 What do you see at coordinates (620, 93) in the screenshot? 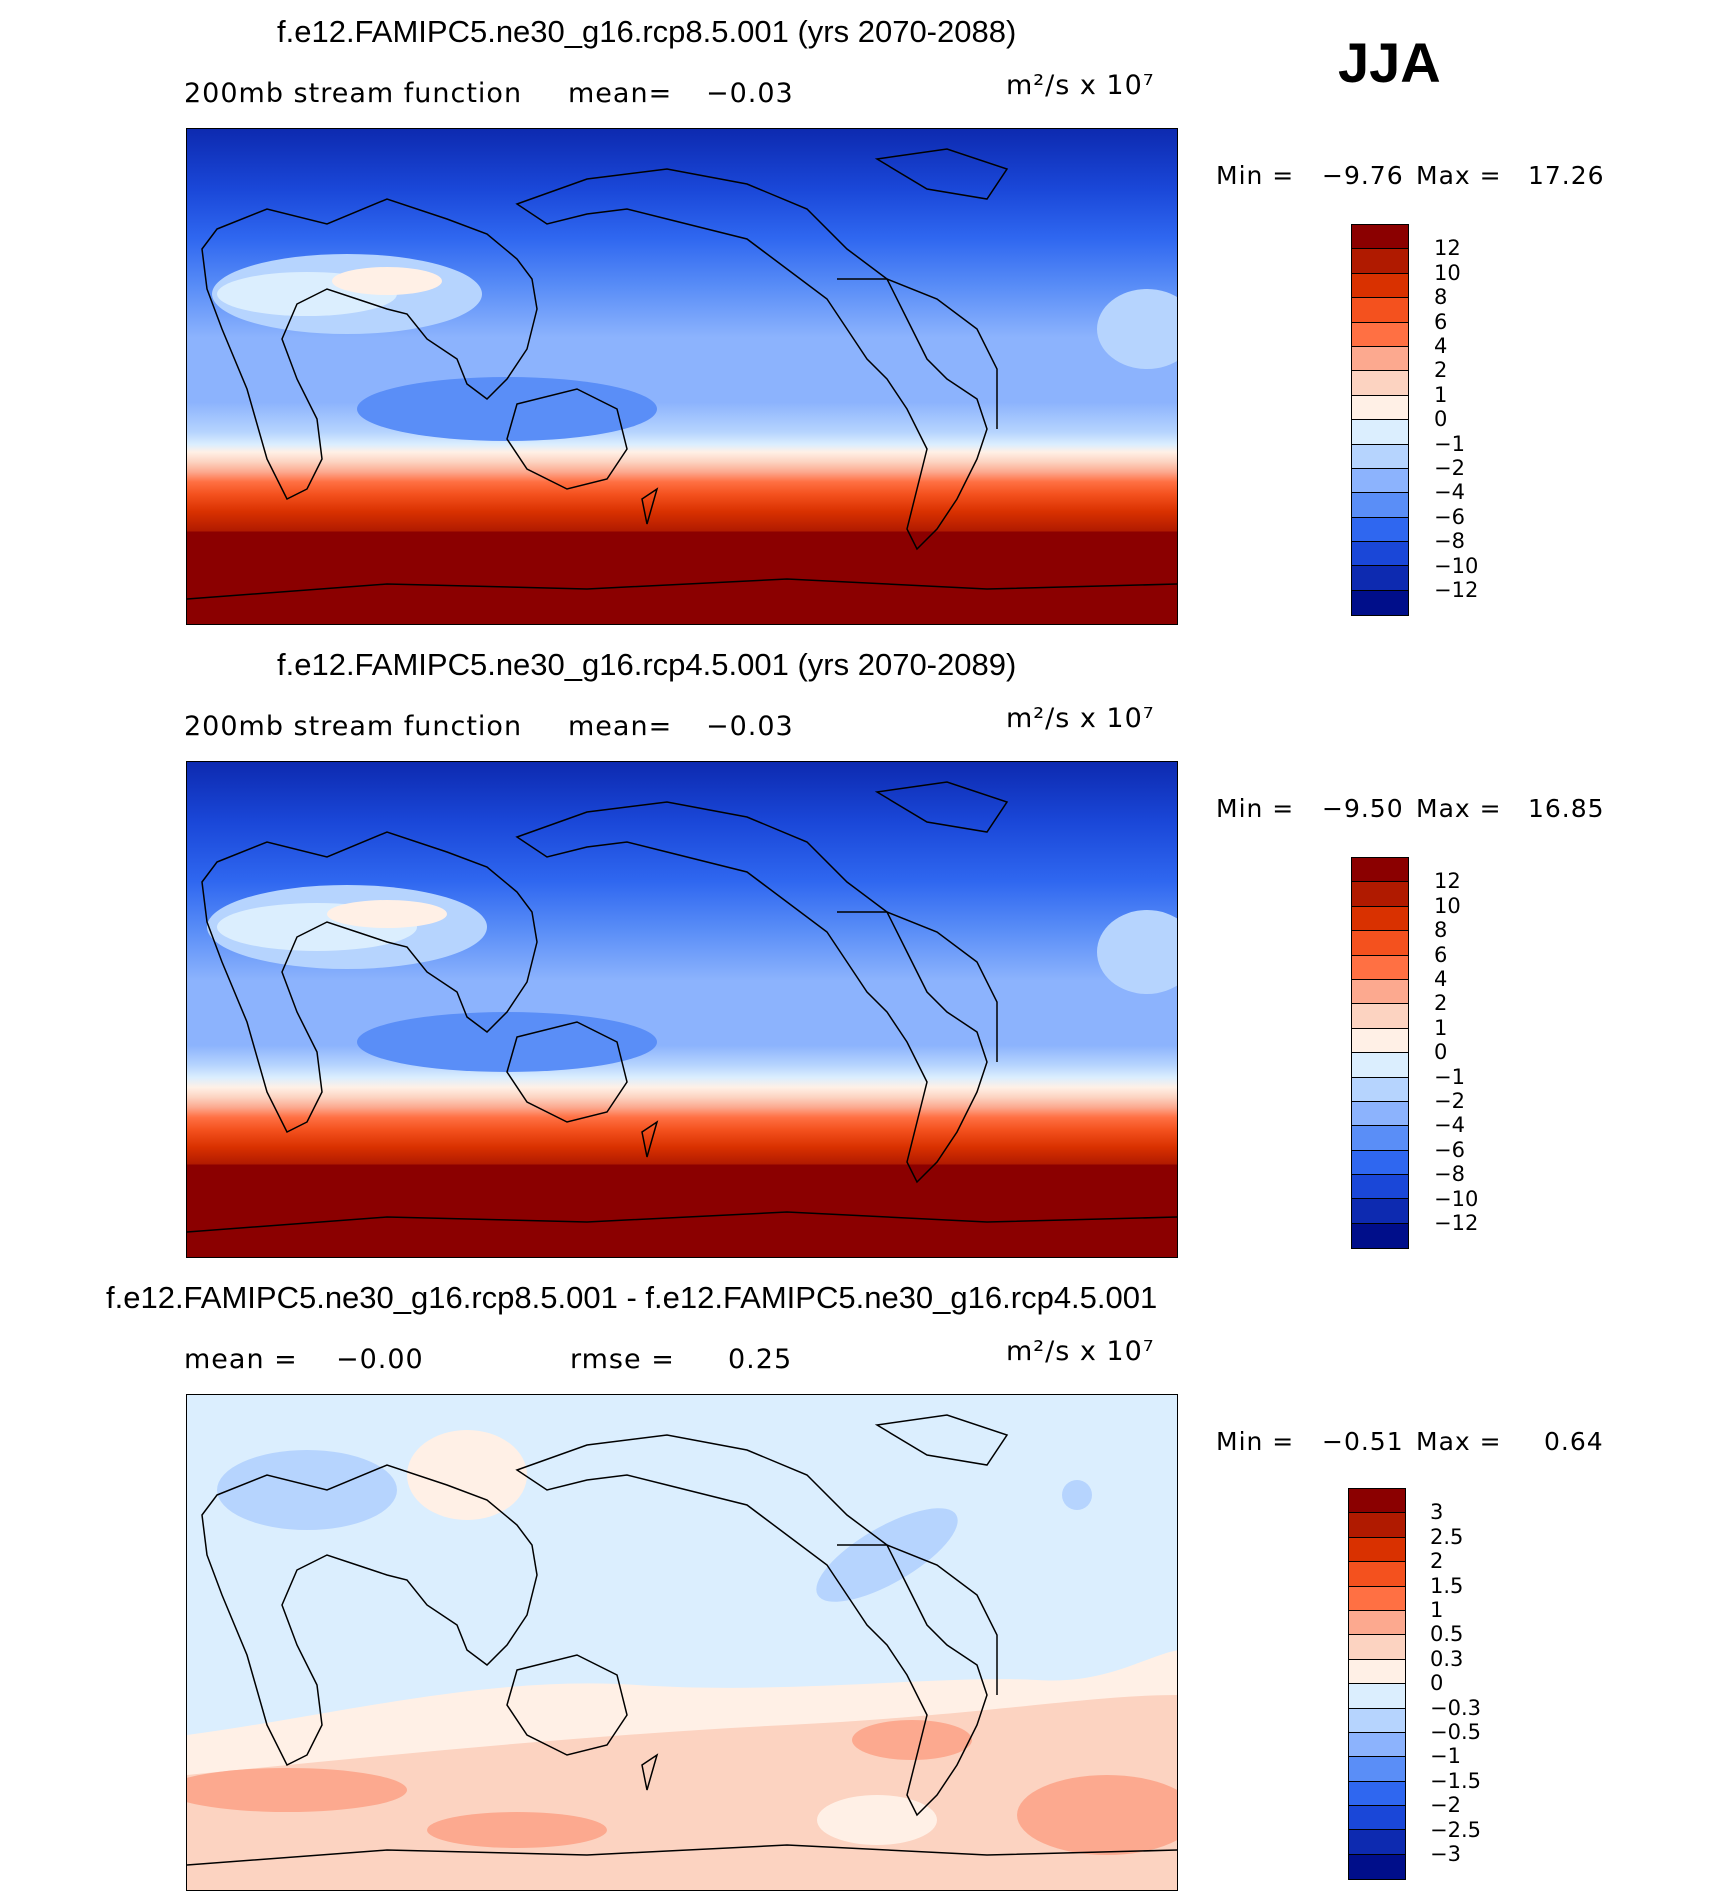
I see `panel1-mean-label: mean=` at bounding box center [620, 93].